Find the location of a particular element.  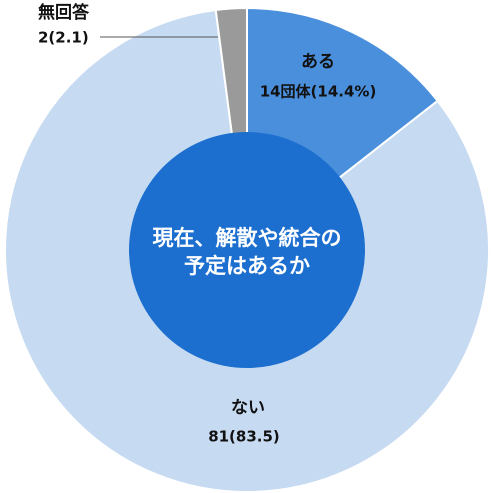

chart-title: 予定はあるか is located at coordinates (247, 266).